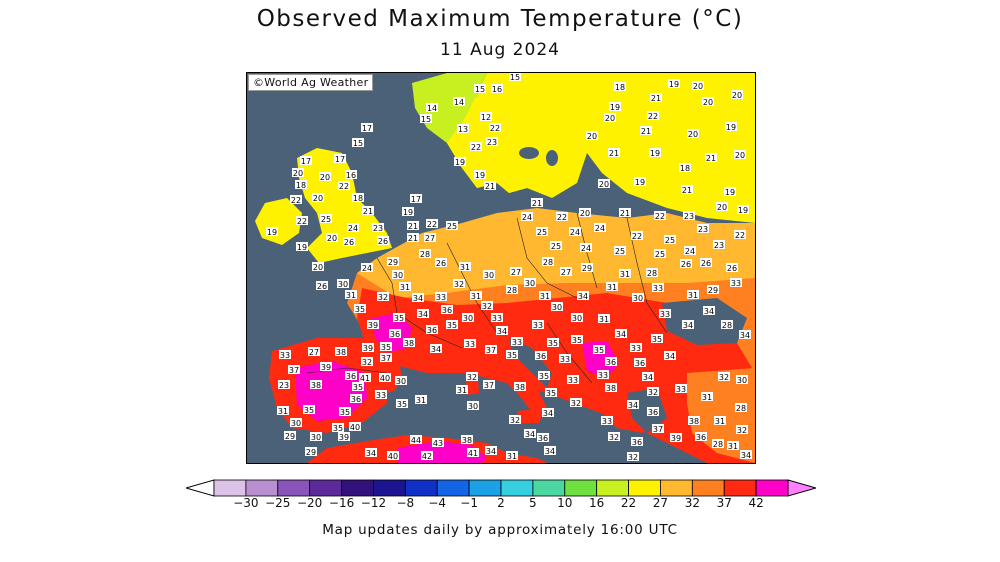  Describe the element at coordinates (459, 102) in the screenshot. I see `station-temp-text: 14` at that location.